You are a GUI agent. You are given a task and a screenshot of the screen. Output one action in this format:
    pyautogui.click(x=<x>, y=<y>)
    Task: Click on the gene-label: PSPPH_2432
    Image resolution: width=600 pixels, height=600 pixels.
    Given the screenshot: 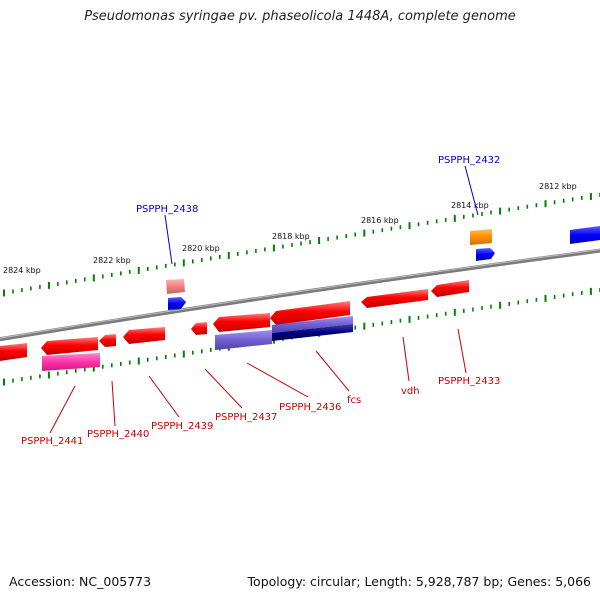 What is the action you would take?
    pyautogui.click(x=469, y=160)
    